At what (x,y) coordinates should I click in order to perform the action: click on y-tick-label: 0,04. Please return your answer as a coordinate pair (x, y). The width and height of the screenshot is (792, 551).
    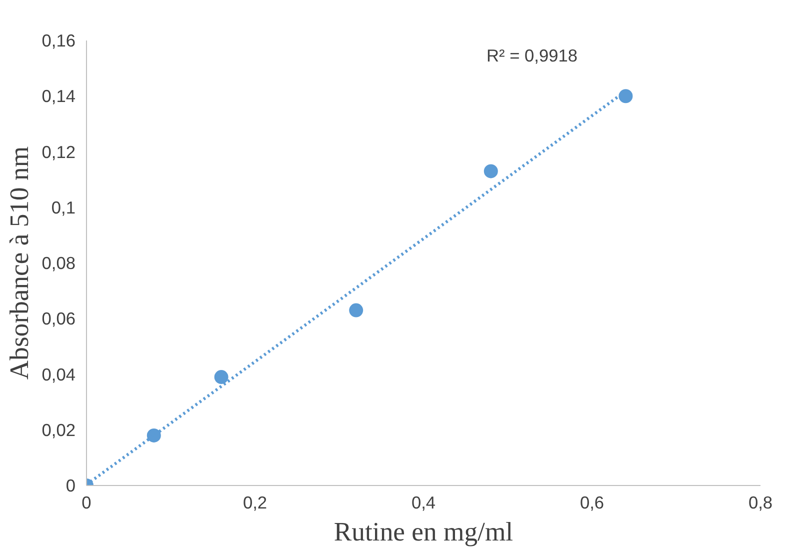
    Looking at the image, I should click on (59, 374).